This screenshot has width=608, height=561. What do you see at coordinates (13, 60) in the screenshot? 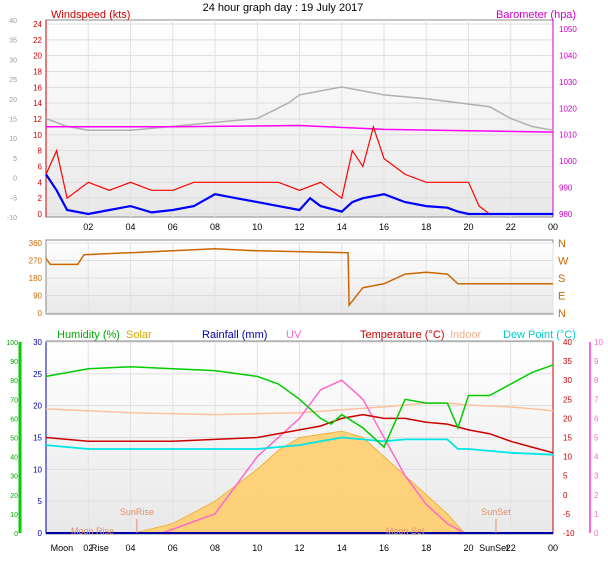
I see `outer-tick-label: 30` at bounding box center [13, 60].